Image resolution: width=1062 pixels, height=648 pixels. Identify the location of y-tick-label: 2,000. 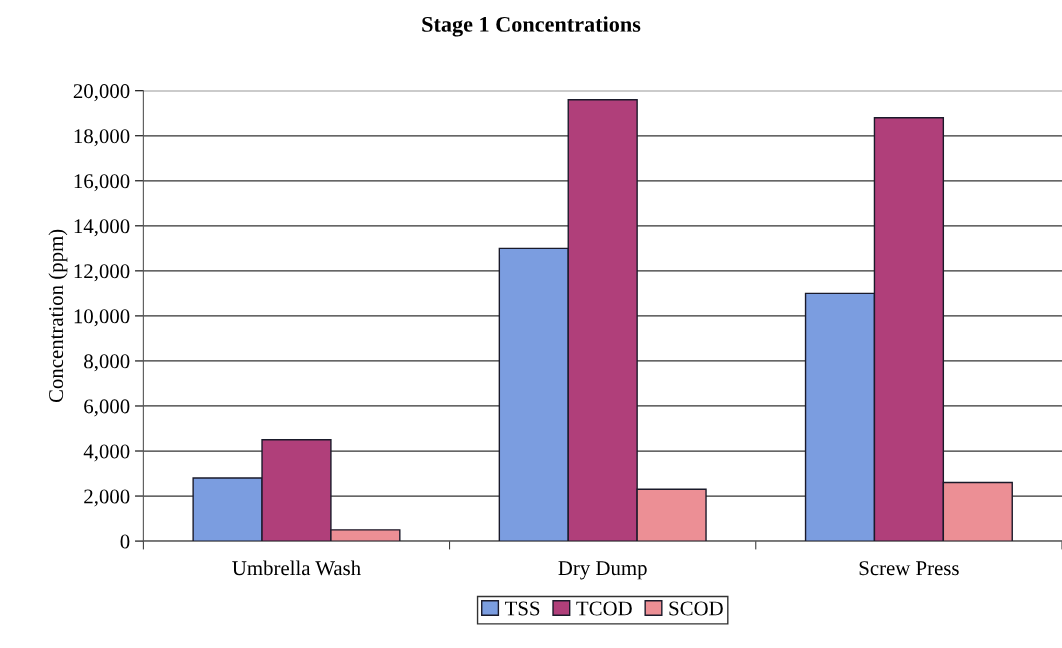
(107, 498).